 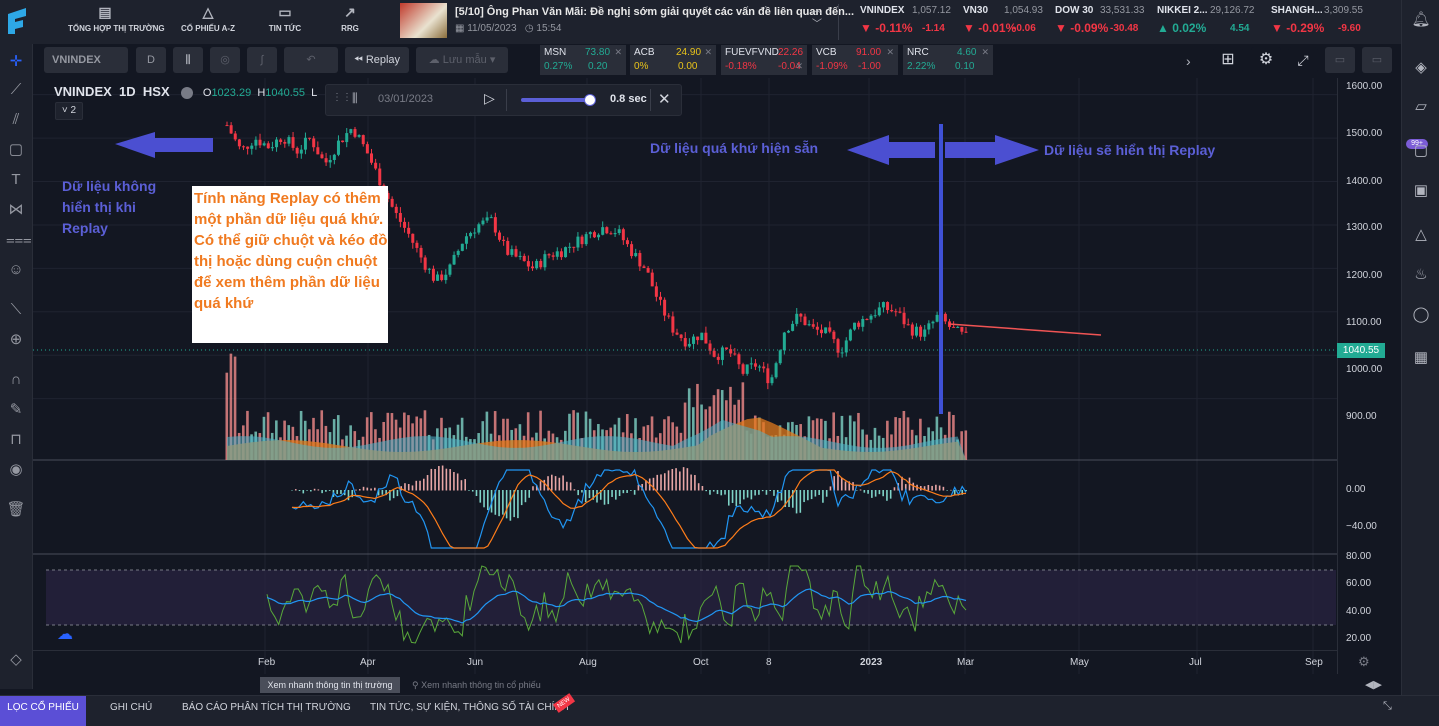 What do you see at coordinates (1421, 190) in the screenshot?
I see `notes-icon: ▣` at bounding box center [1421, 190].